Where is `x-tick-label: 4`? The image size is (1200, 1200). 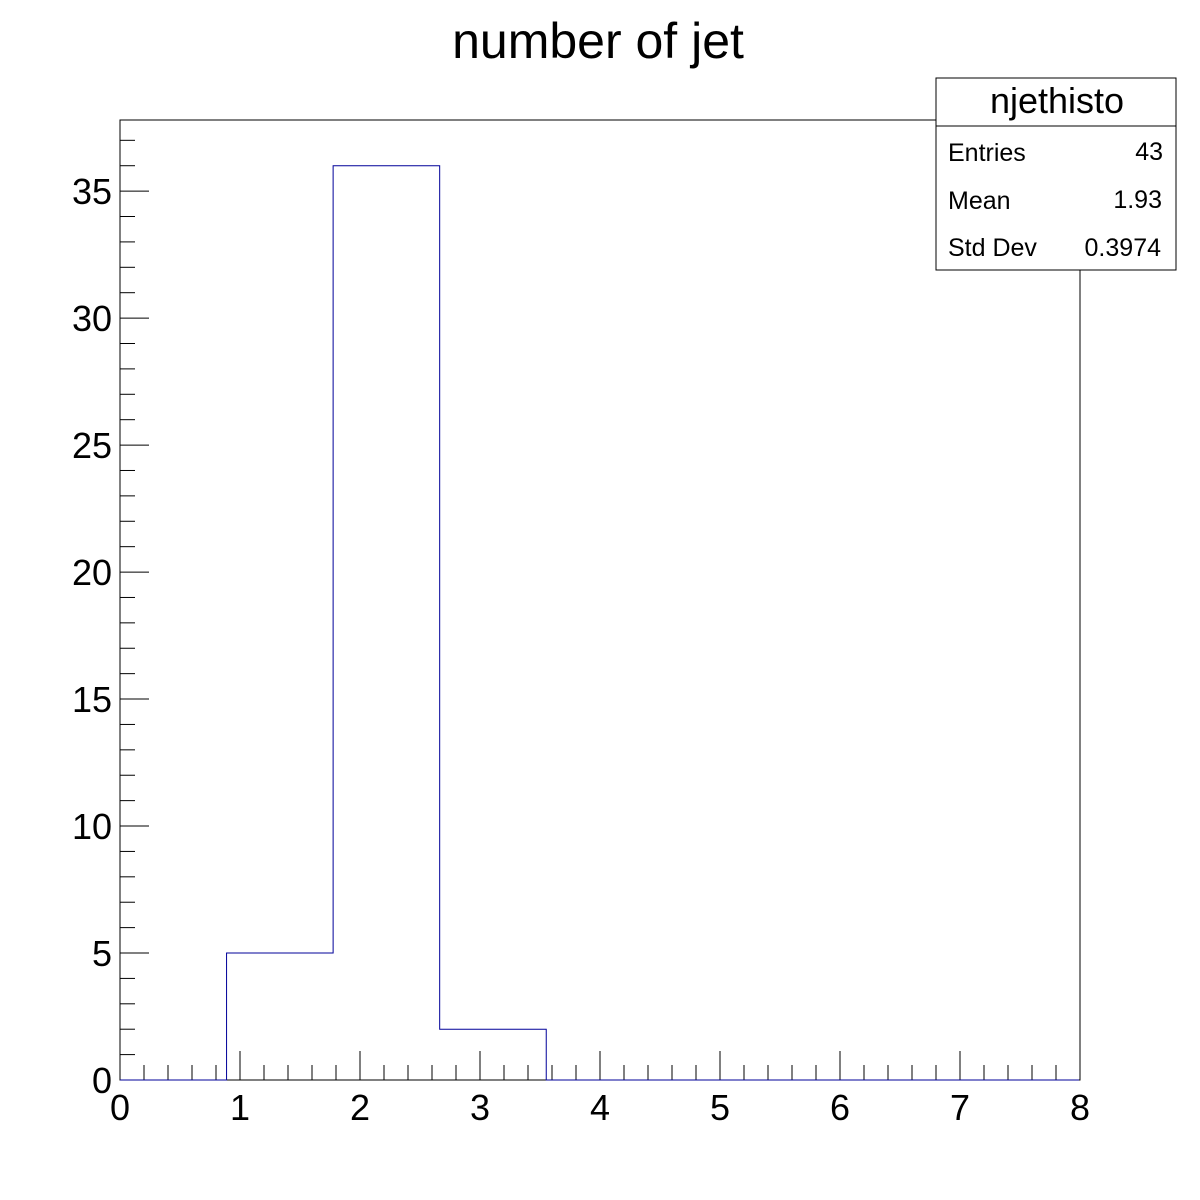
x-tick-label: 4 is located at coordinates (600, 1107).